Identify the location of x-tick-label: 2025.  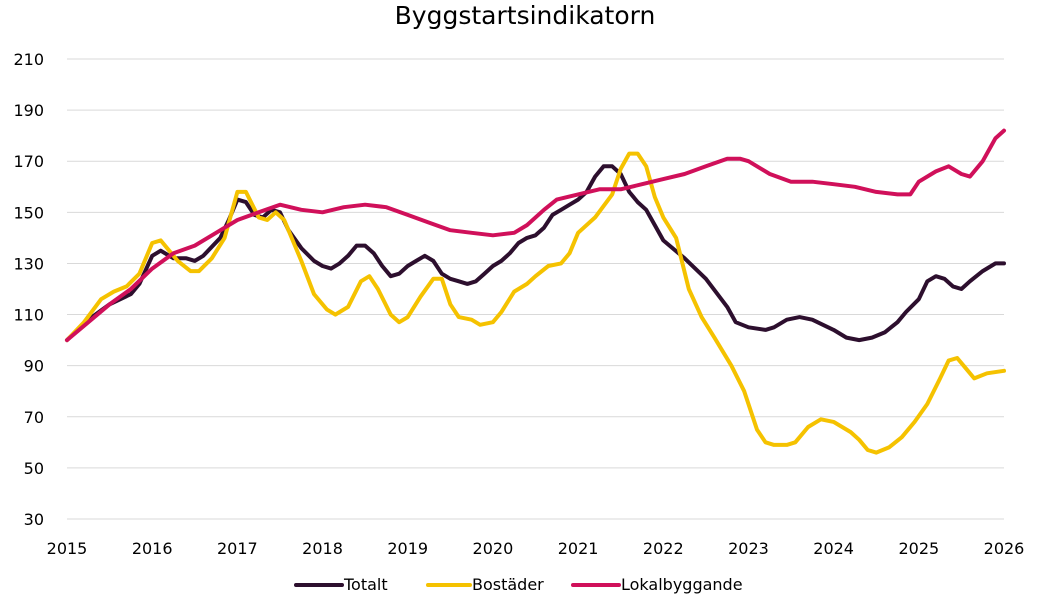
(918, 548).